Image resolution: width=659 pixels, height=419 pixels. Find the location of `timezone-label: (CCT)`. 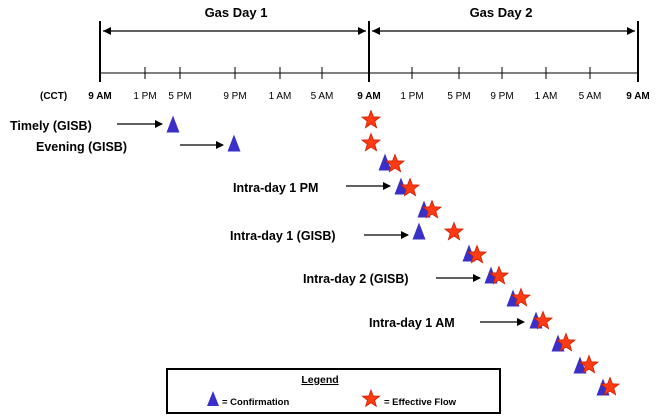

timezone-label: (CCT) is located at coordinates (53, 96).